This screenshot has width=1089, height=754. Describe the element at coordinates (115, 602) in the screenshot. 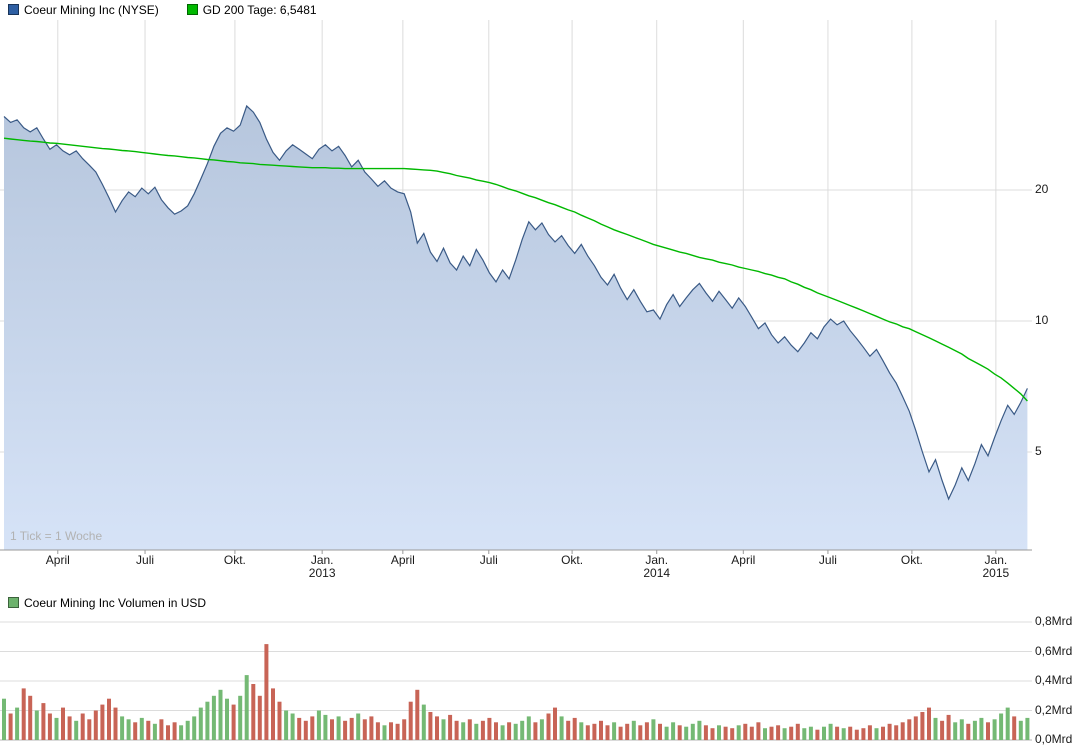

I see `volume-series-label: Coeur Mining Inc Volumen in USD` at that location.